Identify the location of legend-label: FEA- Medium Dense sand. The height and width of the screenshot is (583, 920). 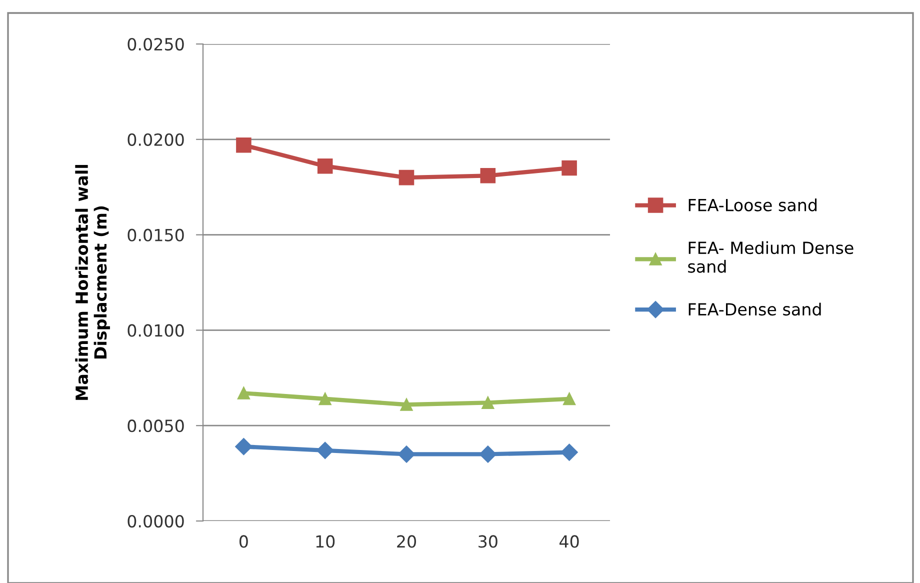
(771, 257).